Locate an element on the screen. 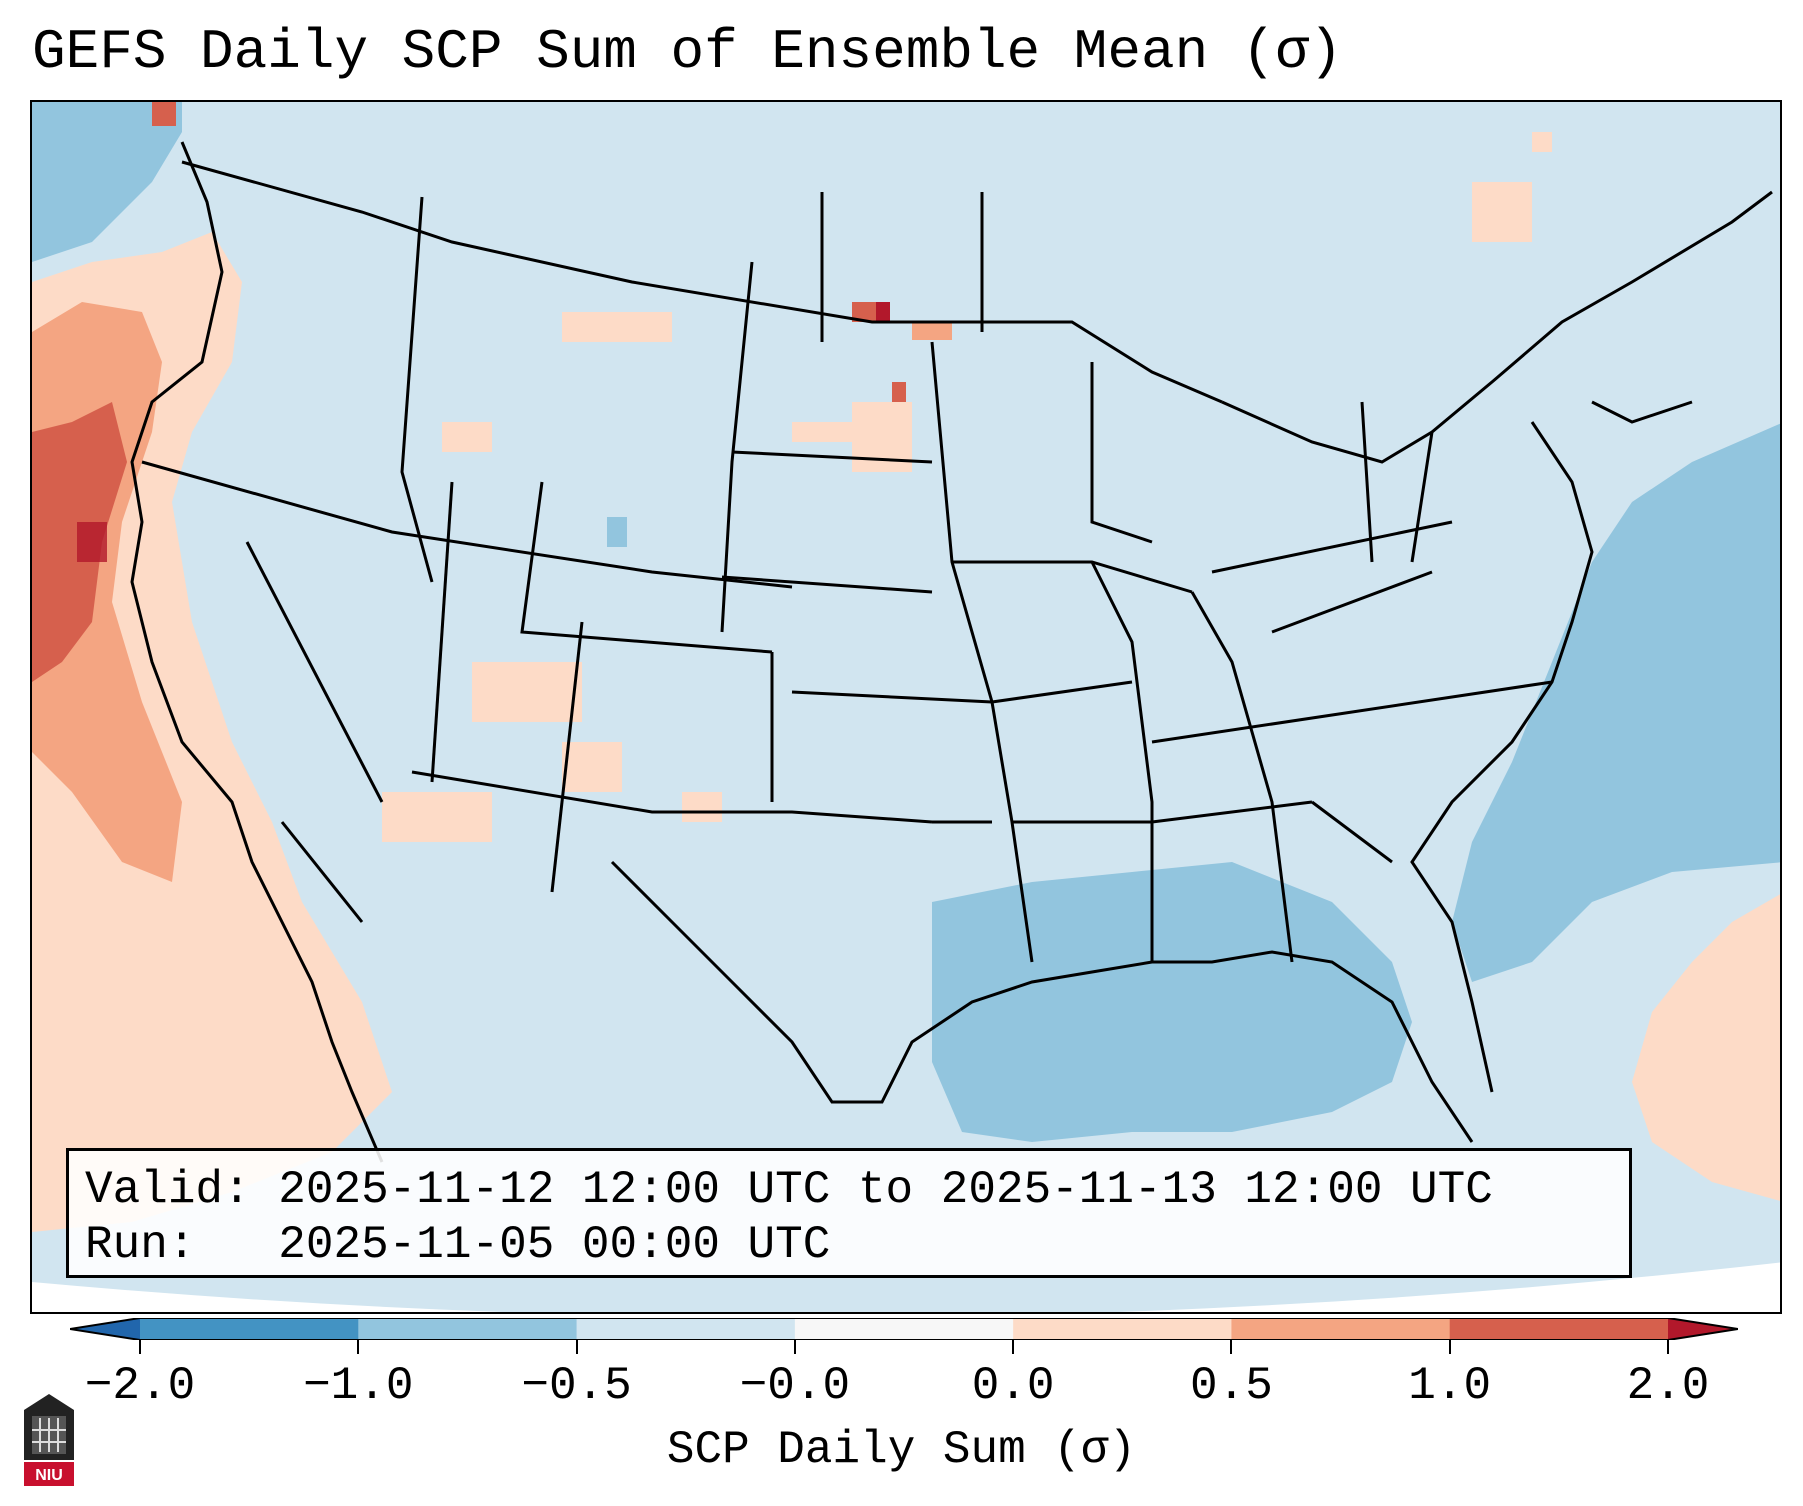  colorbar-tick-label: 0.0 is located at coordinates (1013, 1386).